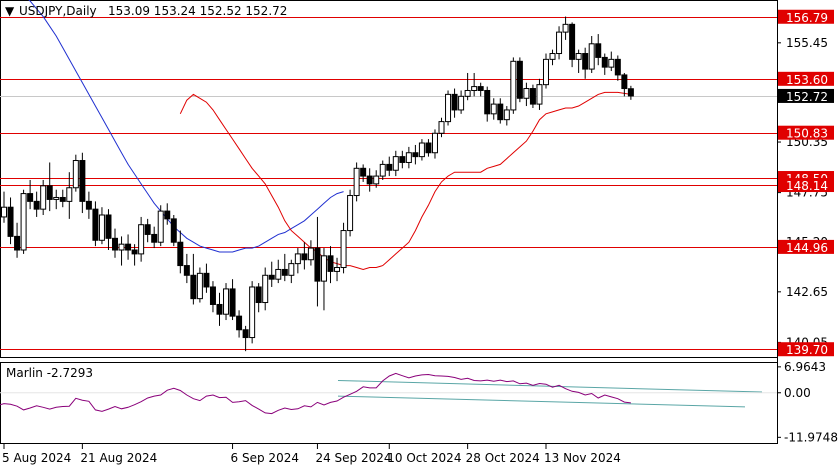 This screenshot has height=470, width=838. I want to click on marlin-oscillator, so click(388, 393).